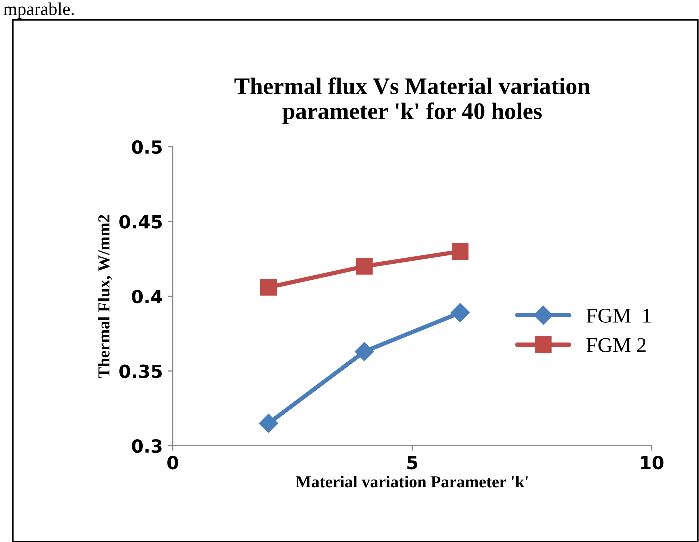  What do you see at coordinates (147, 297) in the screenshot?
I see `y-tick-label: 0.4` at bounding box center [147, 297].